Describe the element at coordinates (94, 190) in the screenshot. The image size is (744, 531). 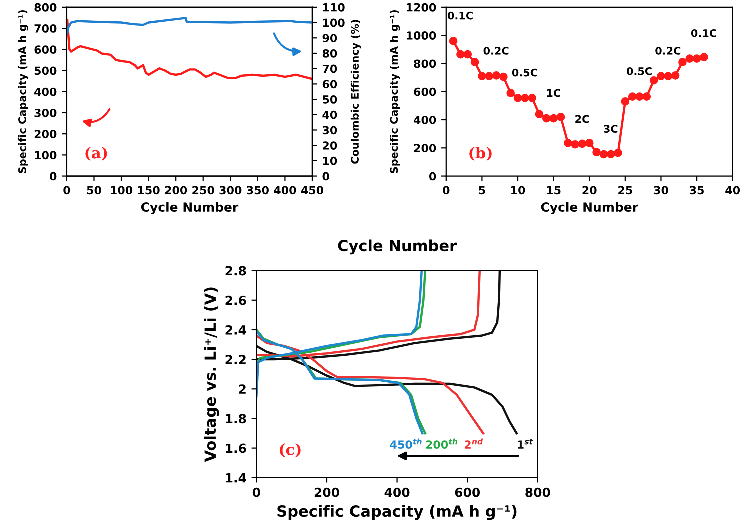
I see `x-tick-label: 50` at that location.